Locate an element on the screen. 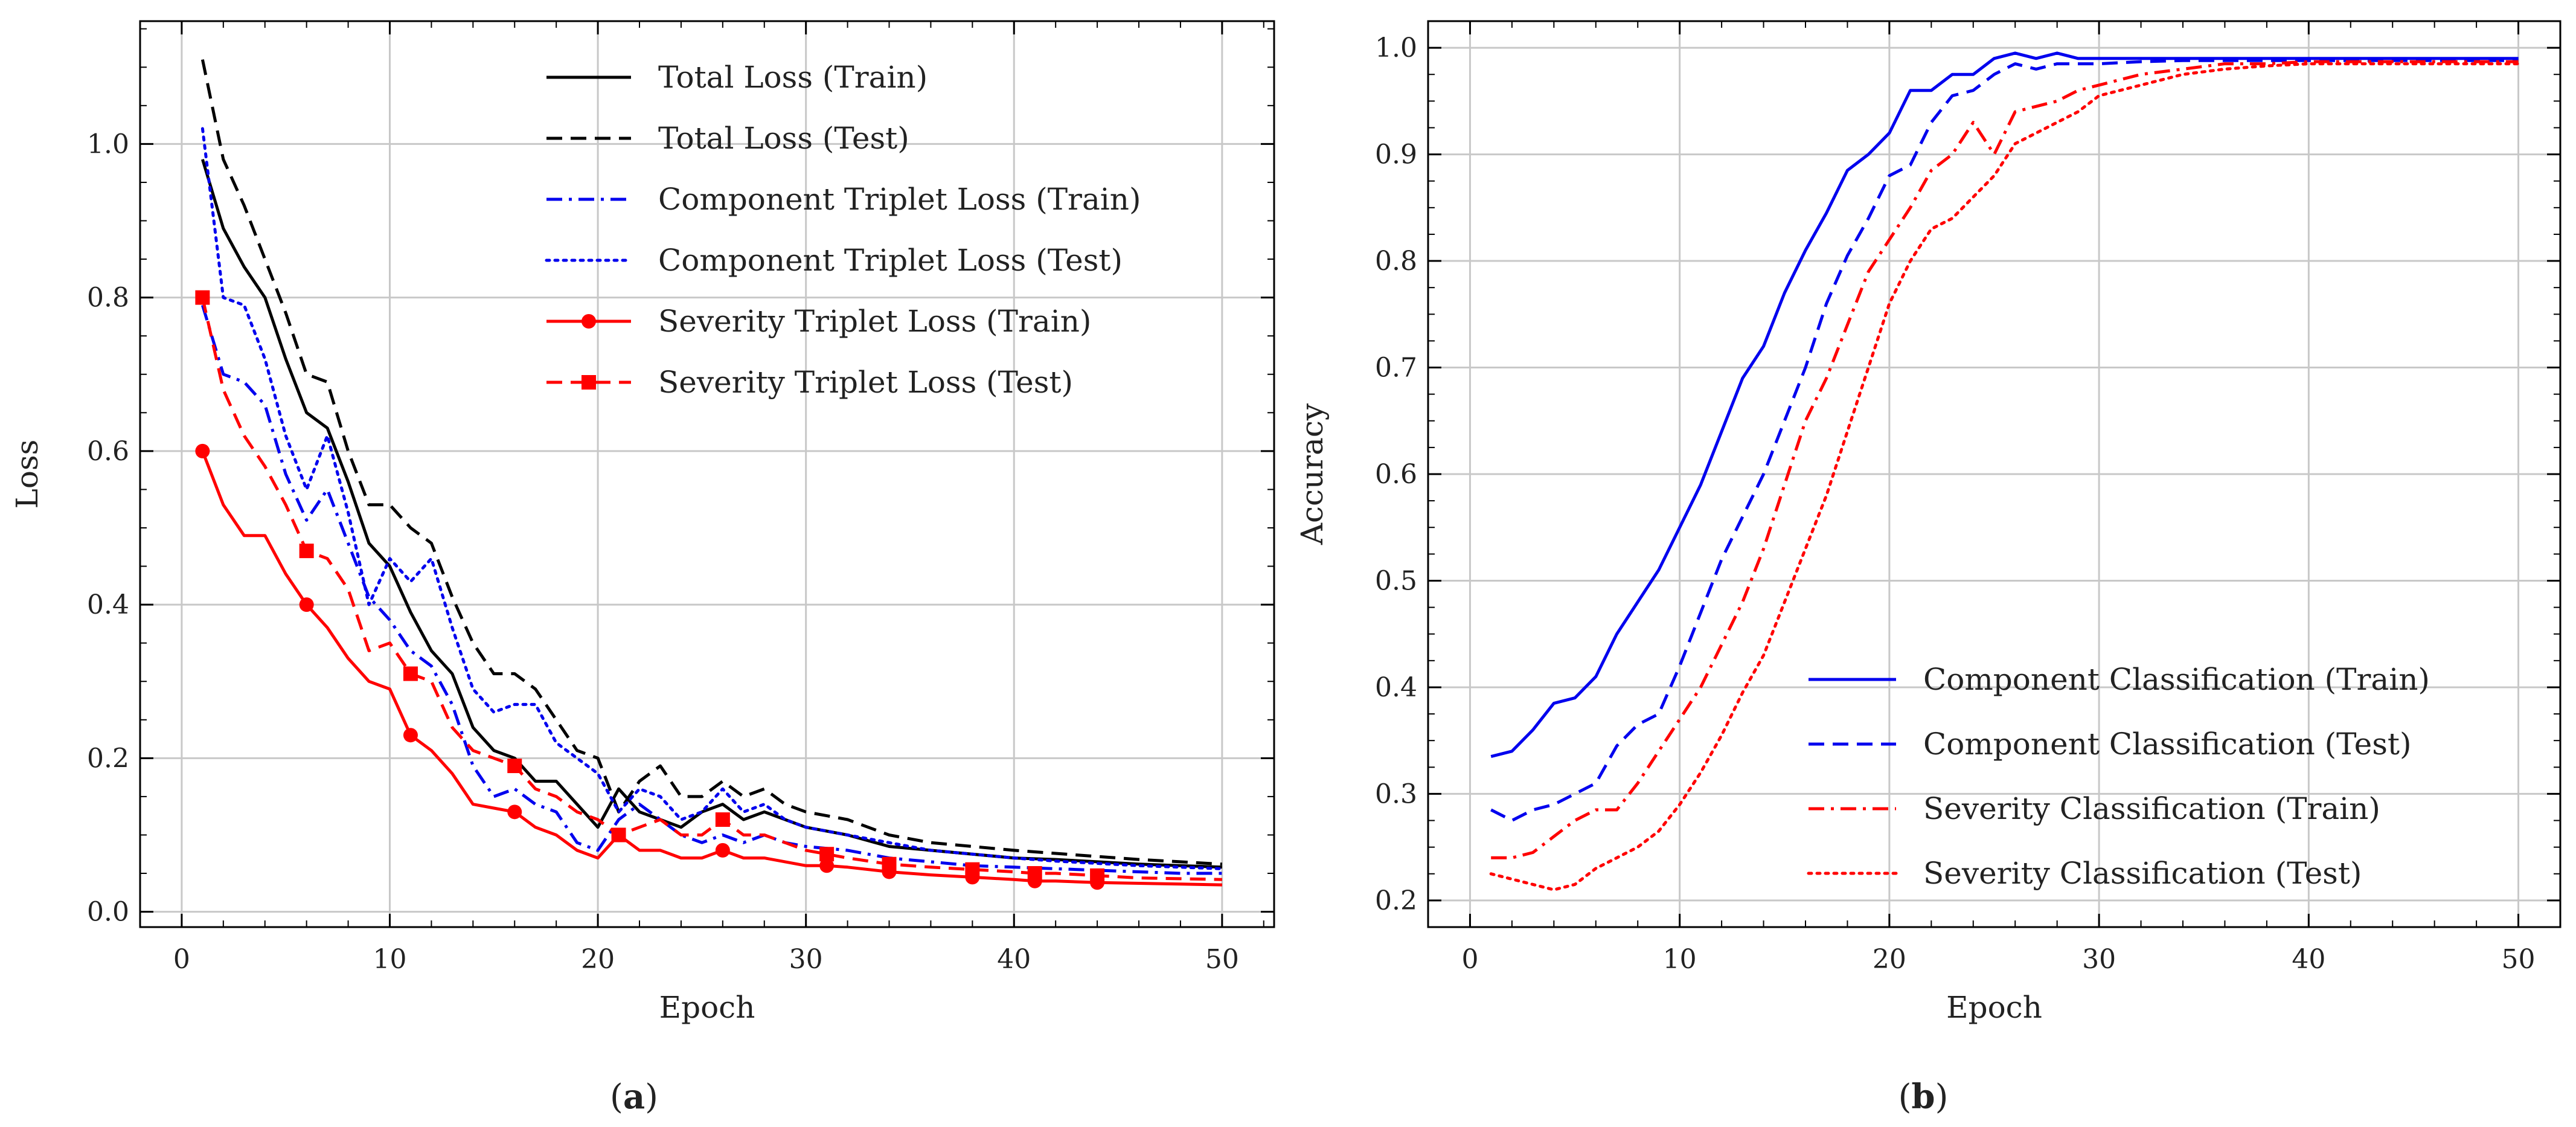 This screenshot has width=2576, height=1127. legend-label: Total Loss (Train) is located at coordinates (793, 77).